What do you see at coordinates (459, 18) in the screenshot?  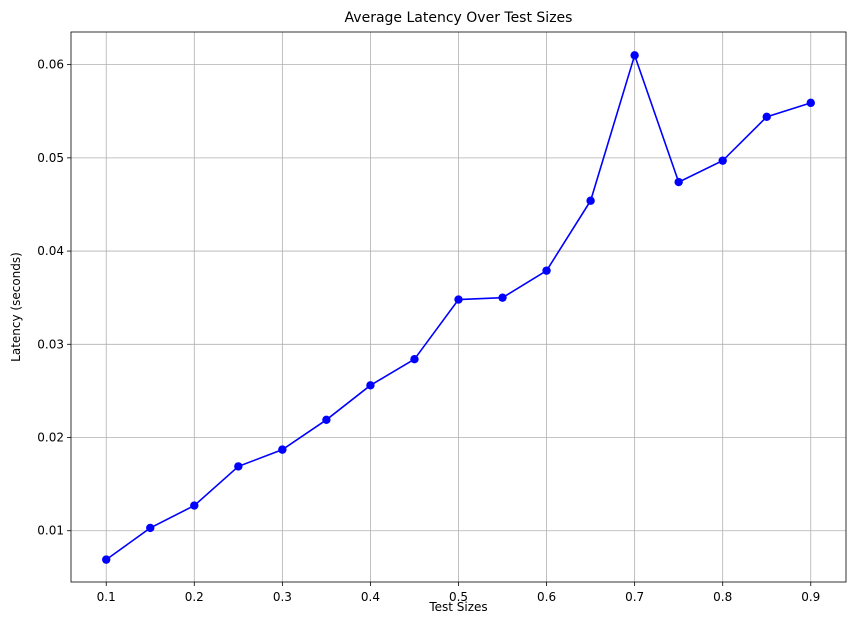 I see `chart-title: Average Latency Over Test Sizes` at bounding box center [459, 18].